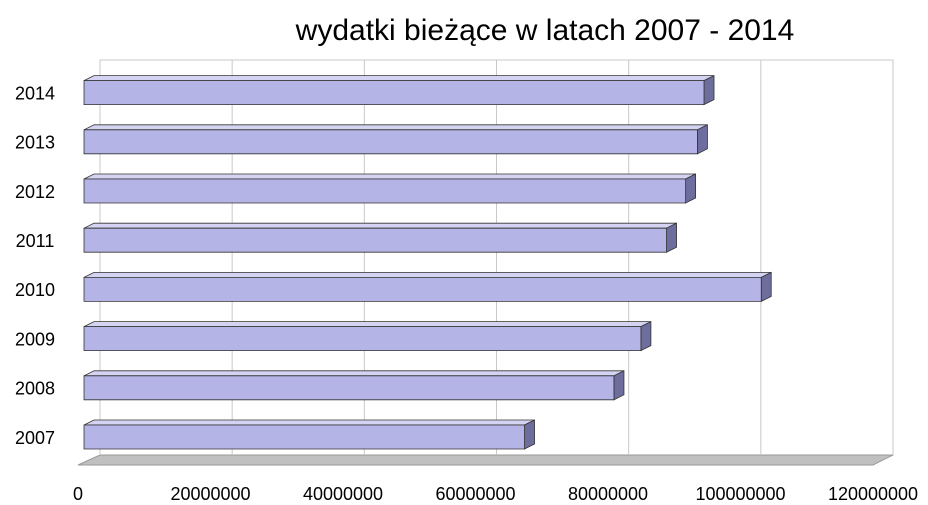  Describe the element at coordinates (35, 143) in the screenshot. I see `y-tick-label: 2013` at that location.